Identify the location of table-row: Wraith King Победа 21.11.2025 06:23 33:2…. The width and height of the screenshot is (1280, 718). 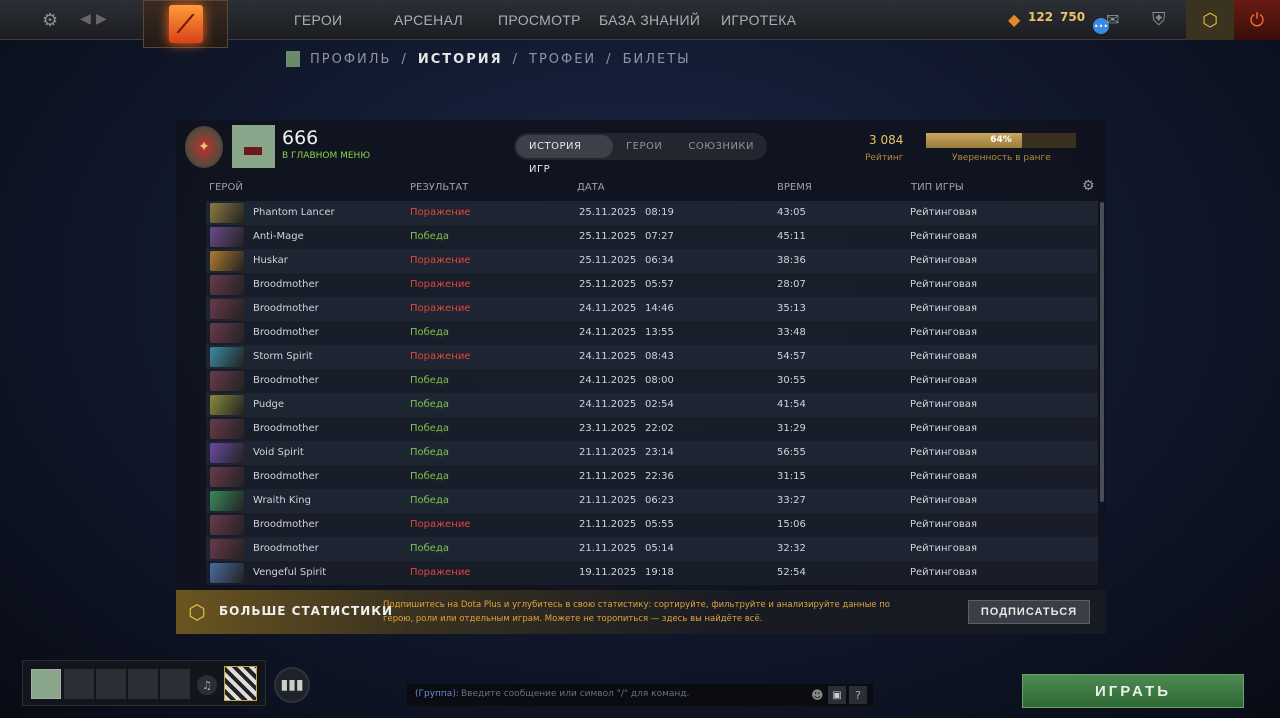
(652, 501).